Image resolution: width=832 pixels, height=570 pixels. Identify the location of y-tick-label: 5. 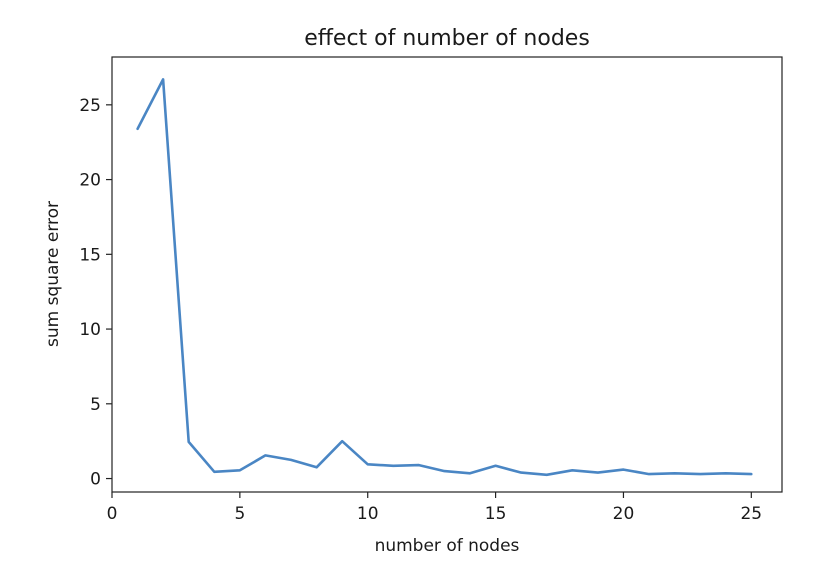
(95, 405).